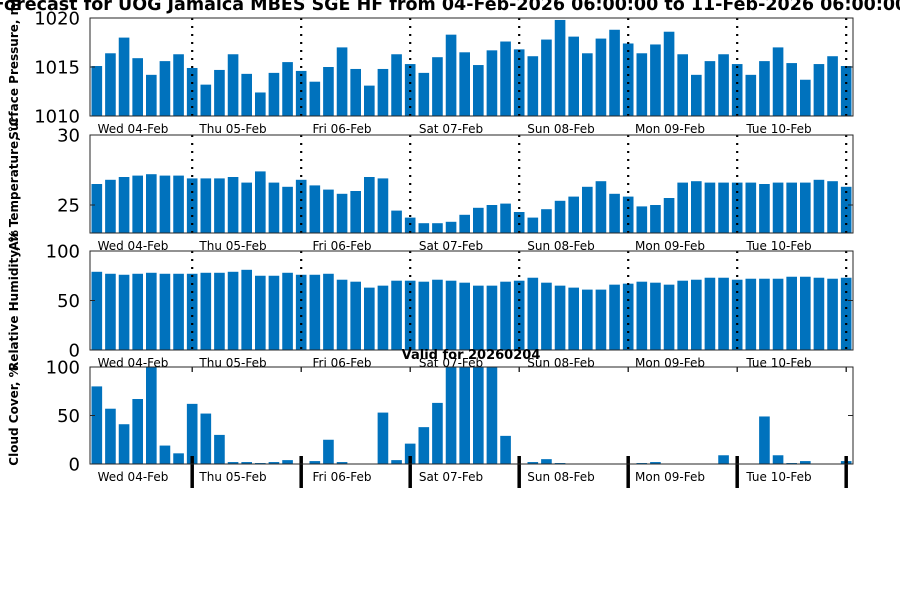  Describe the element at coordinates (670, 477) in the screenshot. I see `day-label: Mon 09-Feb` at that location.